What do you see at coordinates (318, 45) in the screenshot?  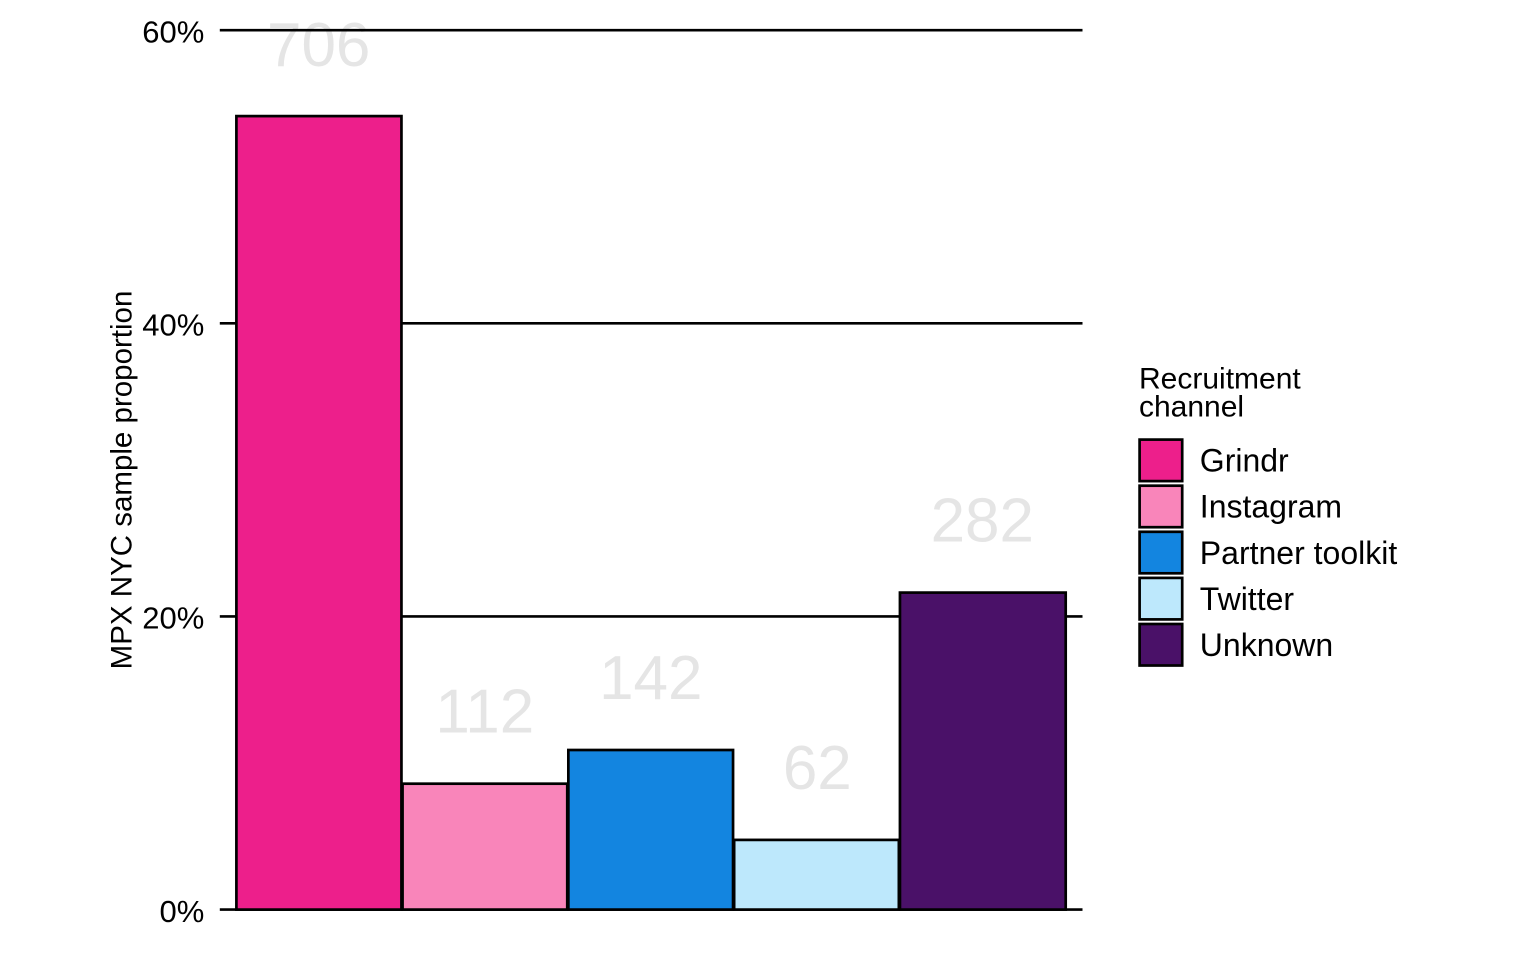 I see `svg-text: 706` at bounding box center [318, 45].